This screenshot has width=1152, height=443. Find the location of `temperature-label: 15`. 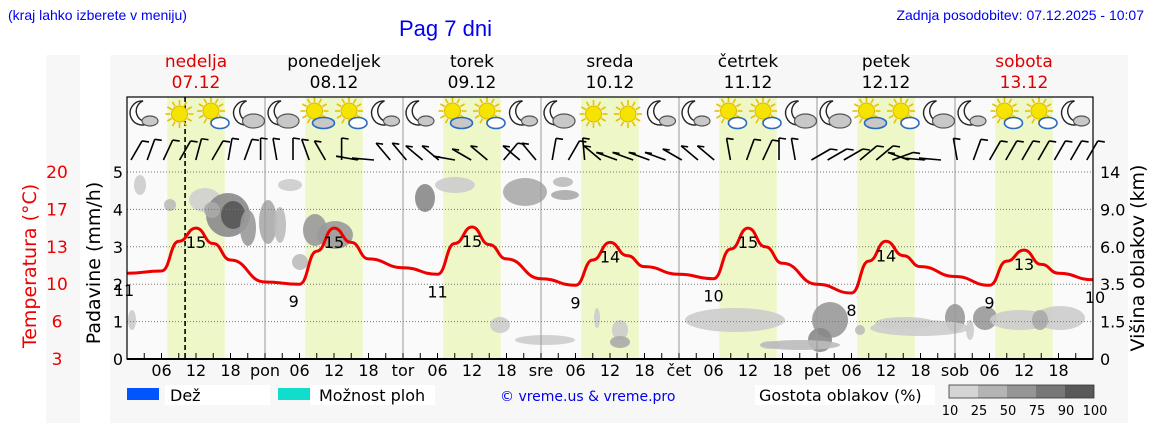

temperature-label: 15 is located at coordinates (748, 242).